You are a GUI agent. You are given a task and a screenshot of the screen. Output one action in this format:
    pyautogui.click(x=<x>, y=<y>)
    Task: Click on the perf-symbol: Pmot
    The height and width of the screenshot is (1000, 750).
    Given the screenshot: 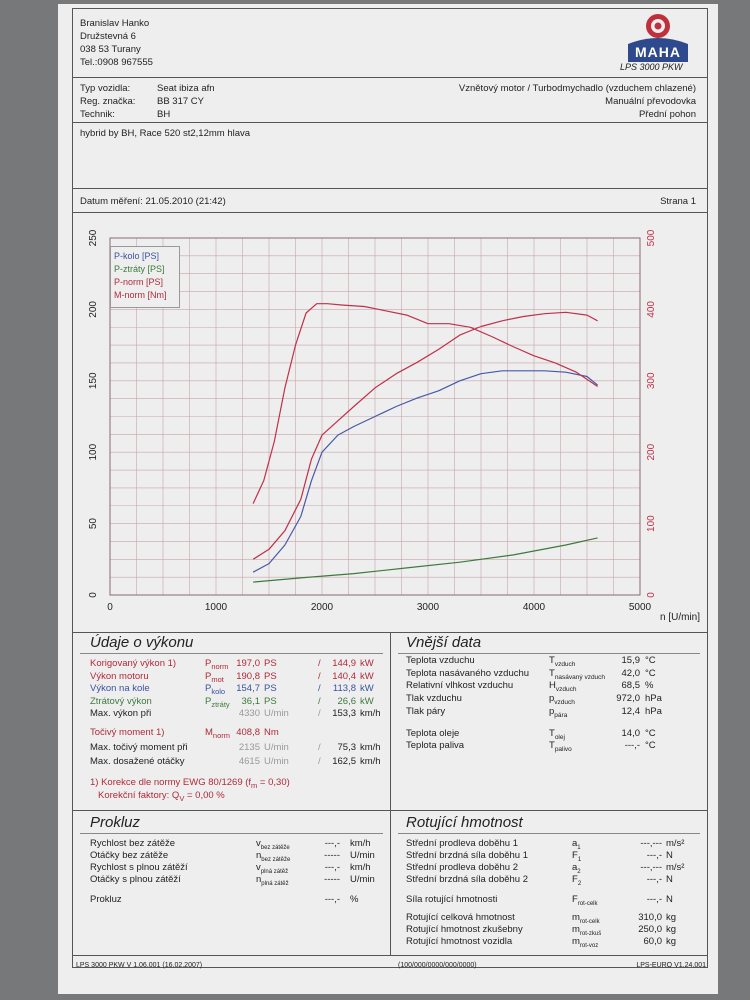 What is the action you would take?
    pyautogui.click(x=214, y=677)
    